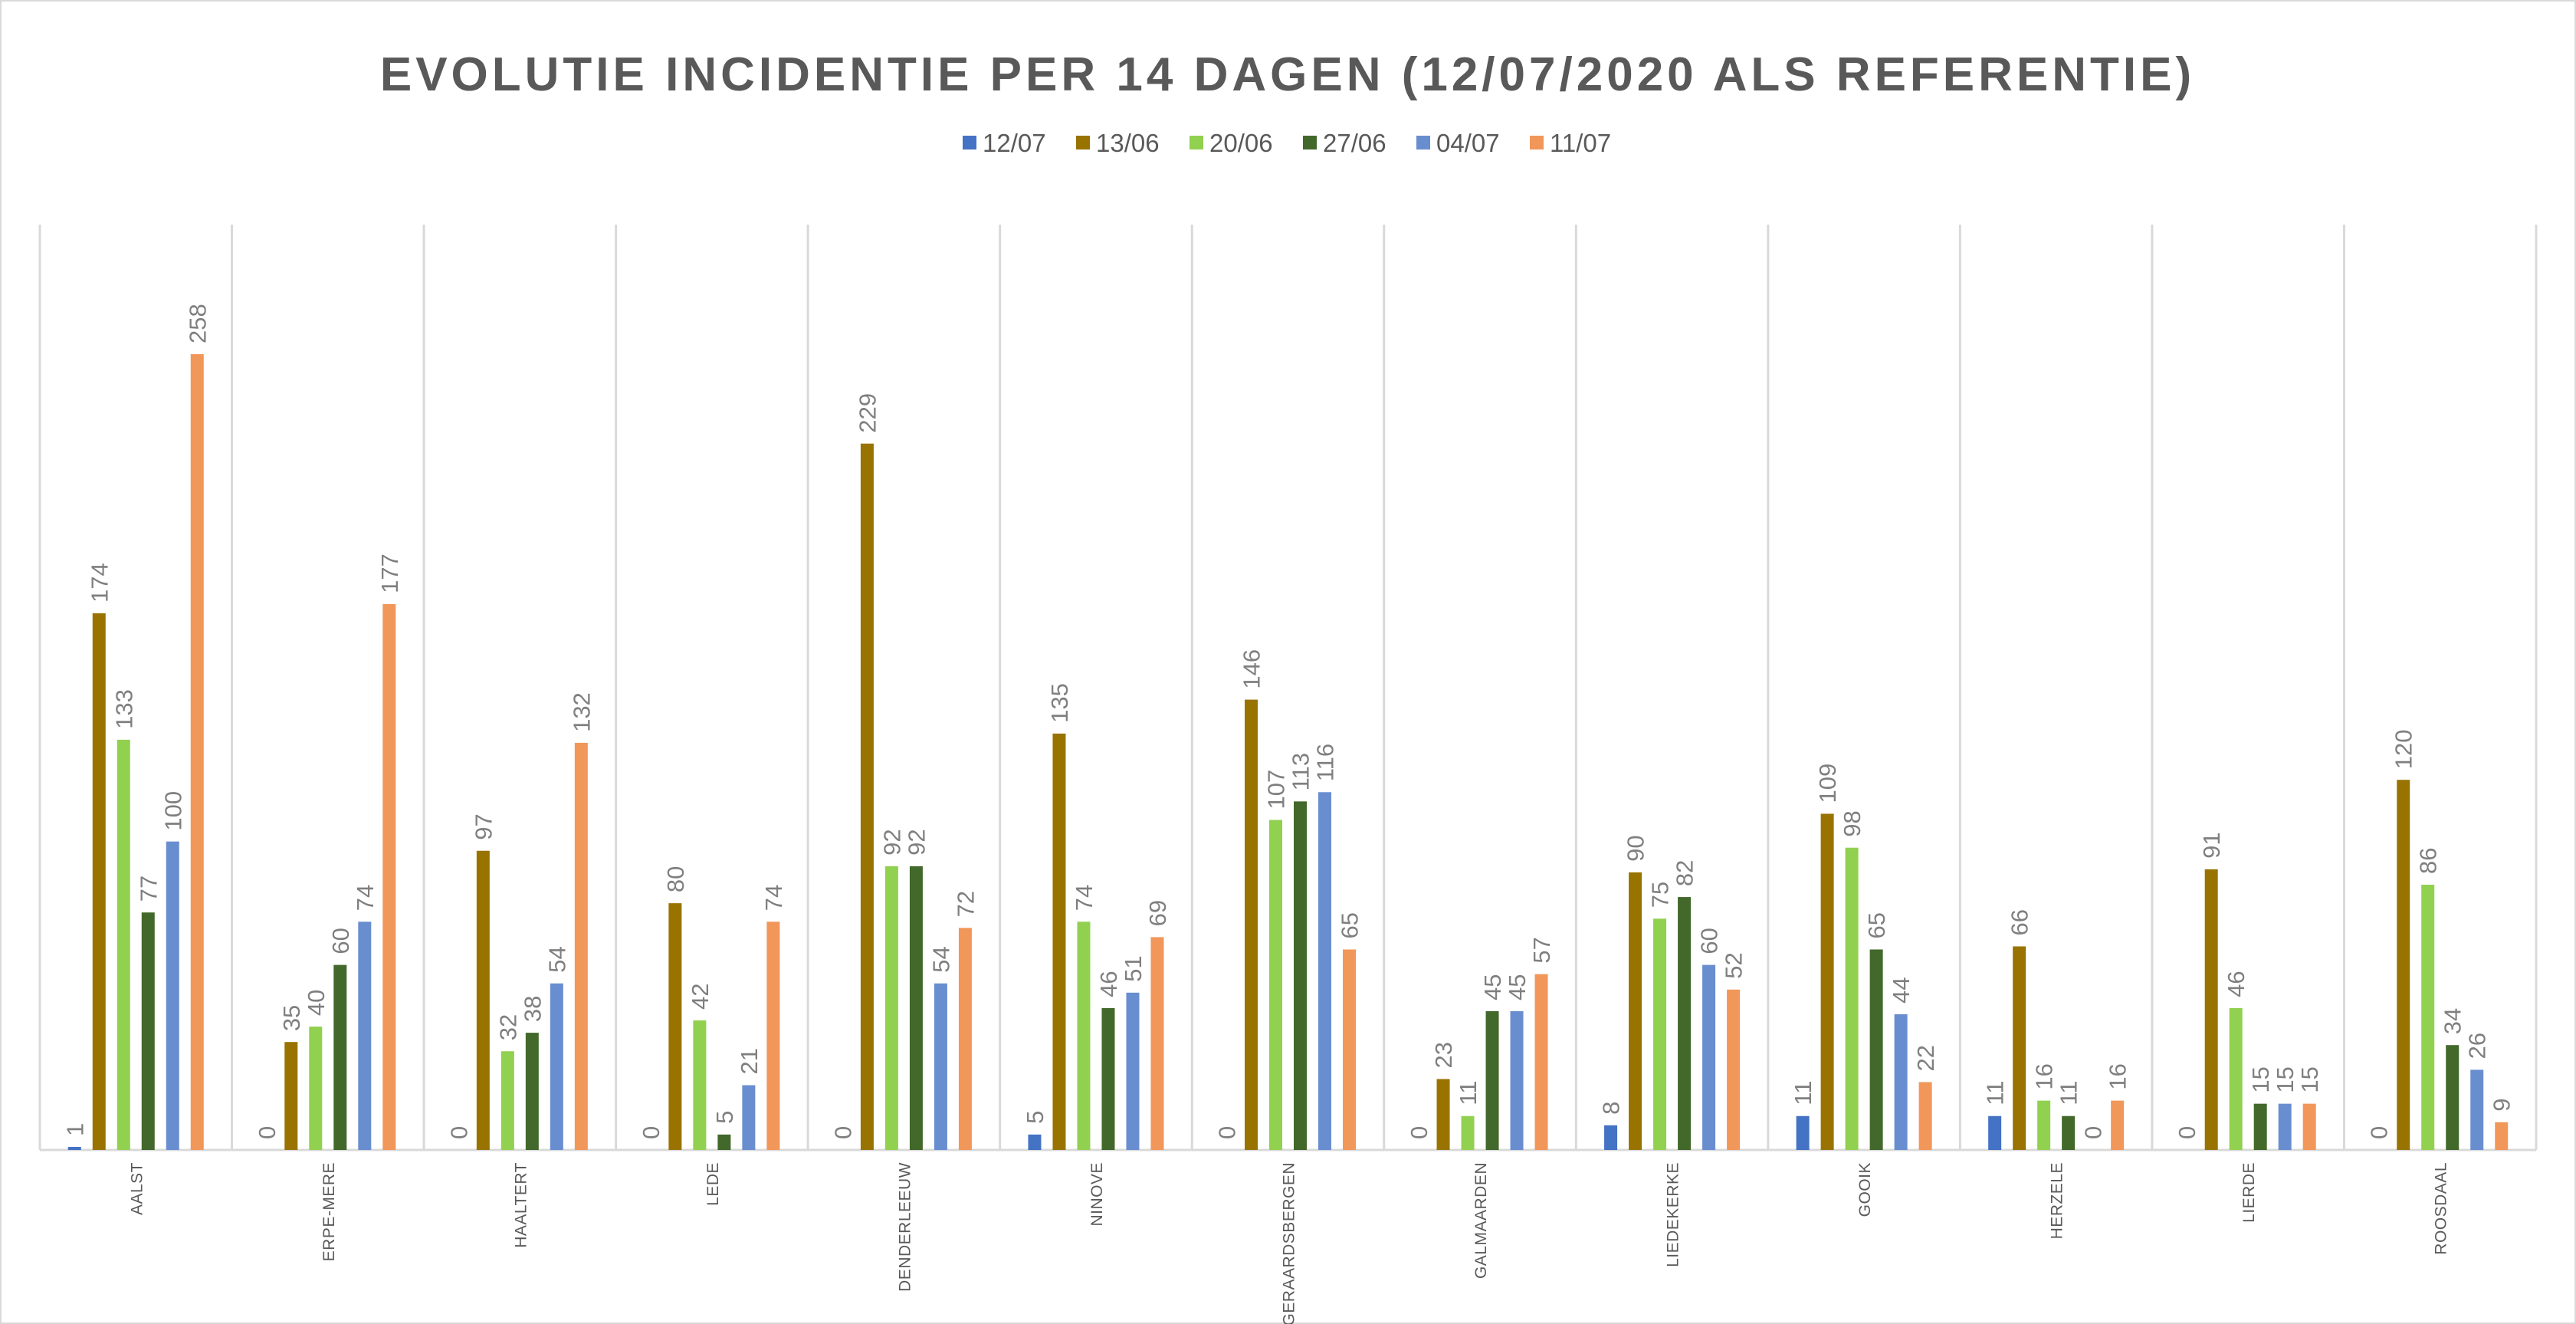 Image resolution: width=2576 pixels, height=1324 pixels. What do you see at coordinates (2502, 1105) in the screenshot?
I see `data-label: 9` at bounding box center [2502, 1105].